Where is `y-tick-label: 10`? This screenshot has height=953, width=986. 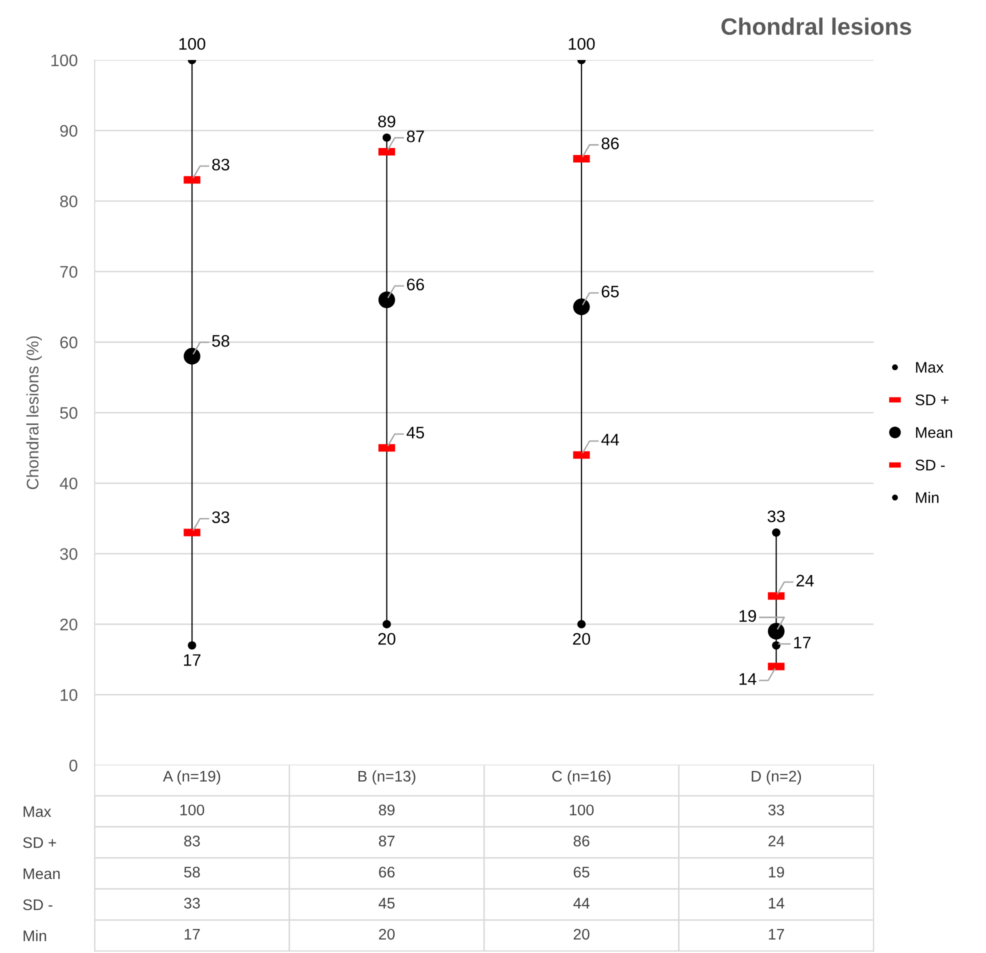
y-tick-label: 10 is located at coordinates (69, 695).